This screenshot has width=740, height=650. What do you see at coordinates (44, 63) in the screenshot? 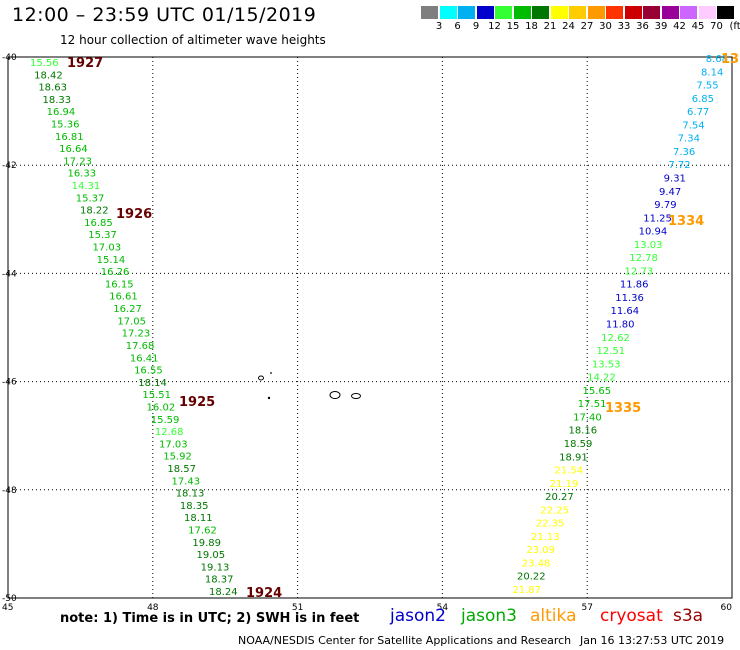
I see `swh-value: 15.56` at bounding box center [44, 63].